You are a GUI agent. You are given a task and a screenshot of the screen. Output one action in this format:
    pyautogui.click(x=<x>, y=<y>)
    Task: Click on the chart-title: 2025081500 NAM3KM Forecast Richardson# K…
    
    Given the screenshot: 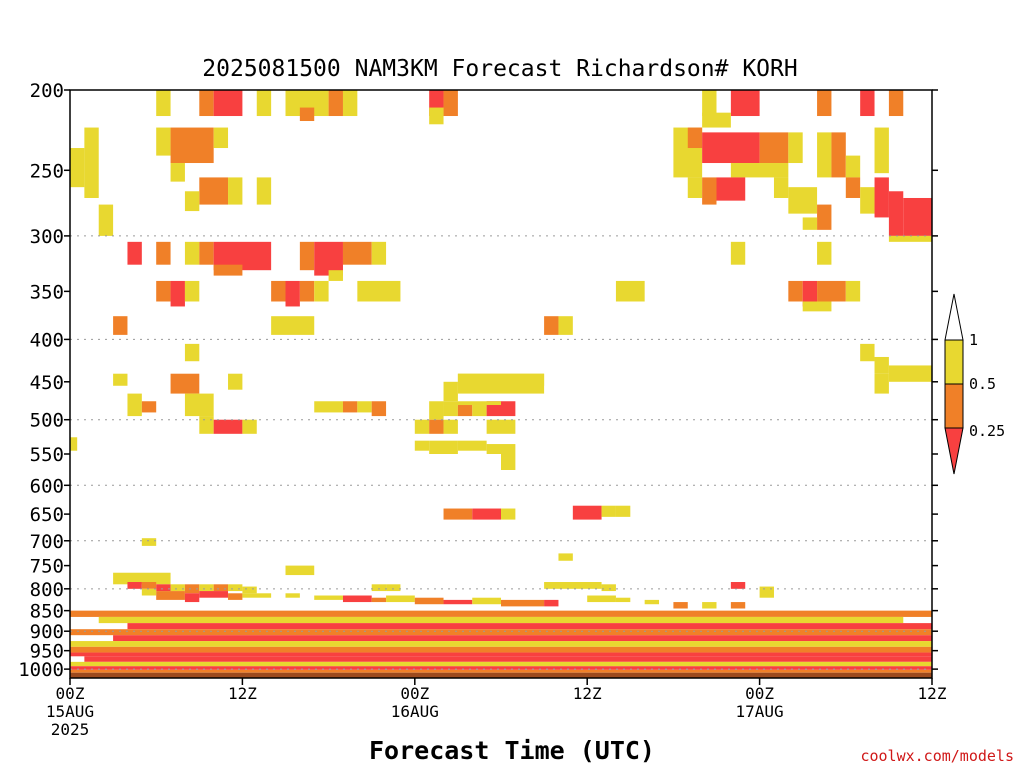 What is the action you would take?
    pyautogui.click(x=499, y=69)
    